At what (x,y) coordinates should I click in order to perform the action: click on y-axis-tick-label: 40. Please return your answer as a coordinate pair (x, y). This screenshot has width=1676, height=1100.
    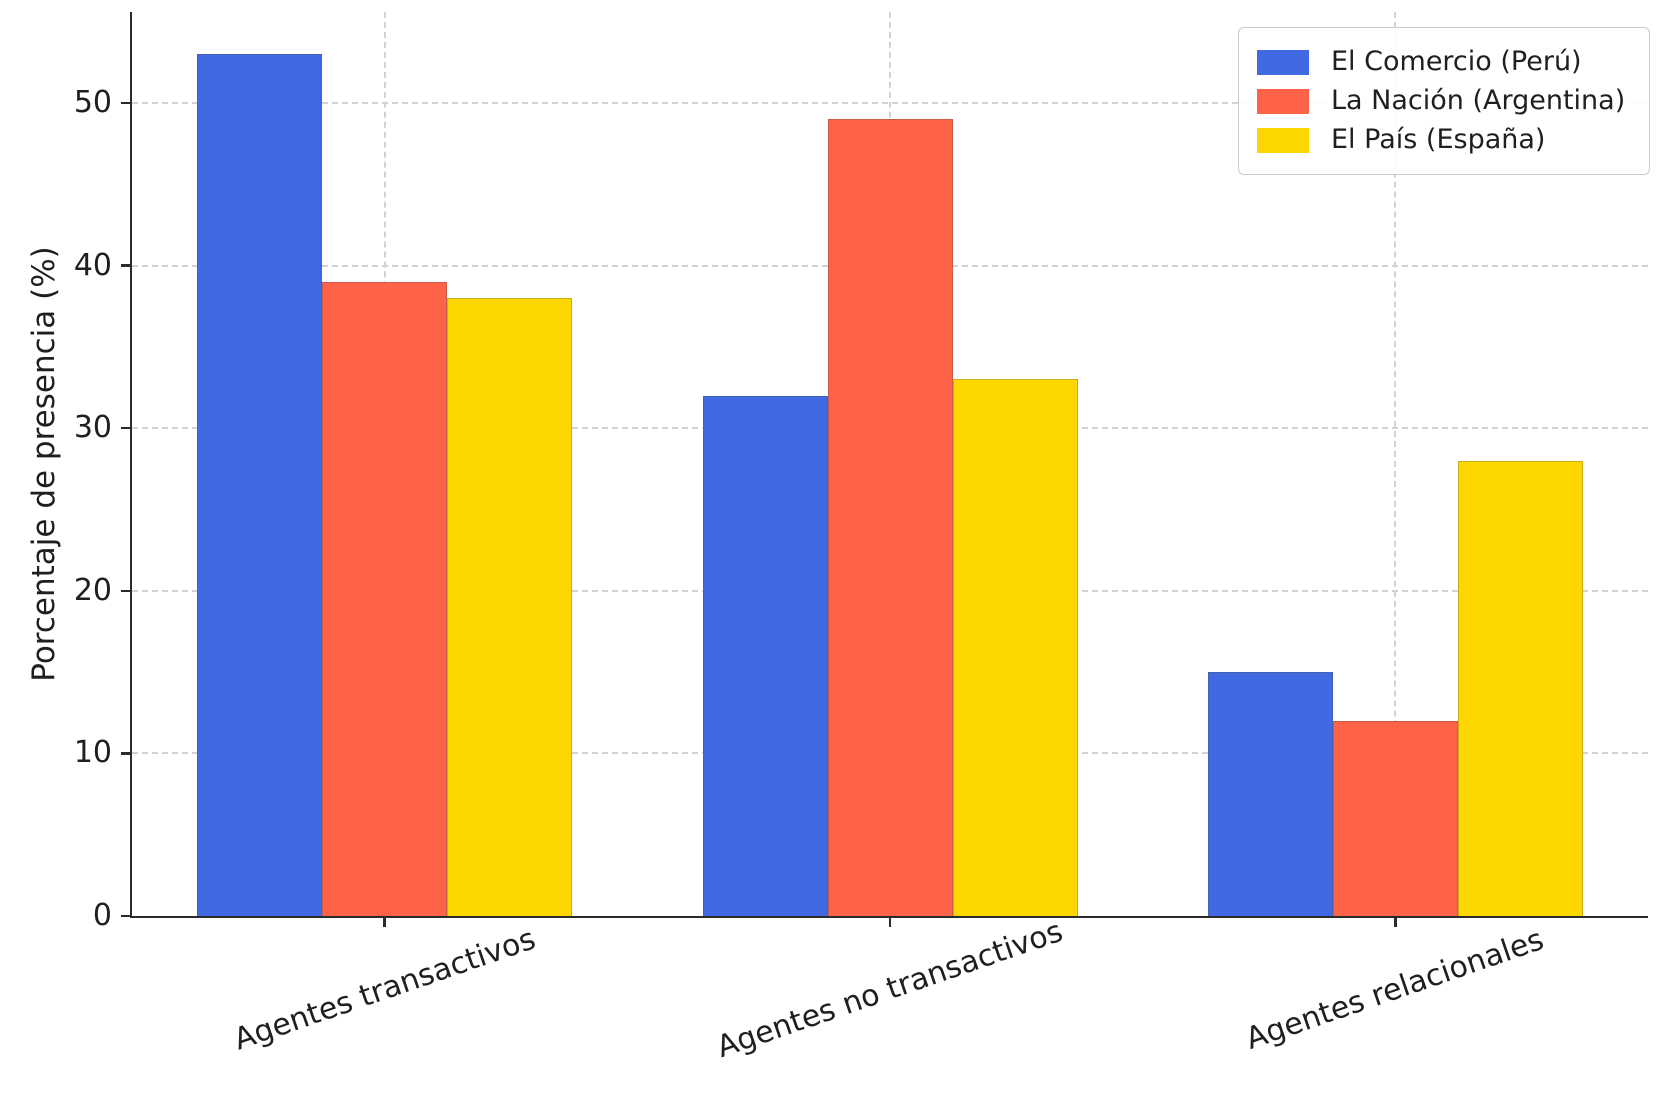
    Looking at the image, I should click on (92, 265).